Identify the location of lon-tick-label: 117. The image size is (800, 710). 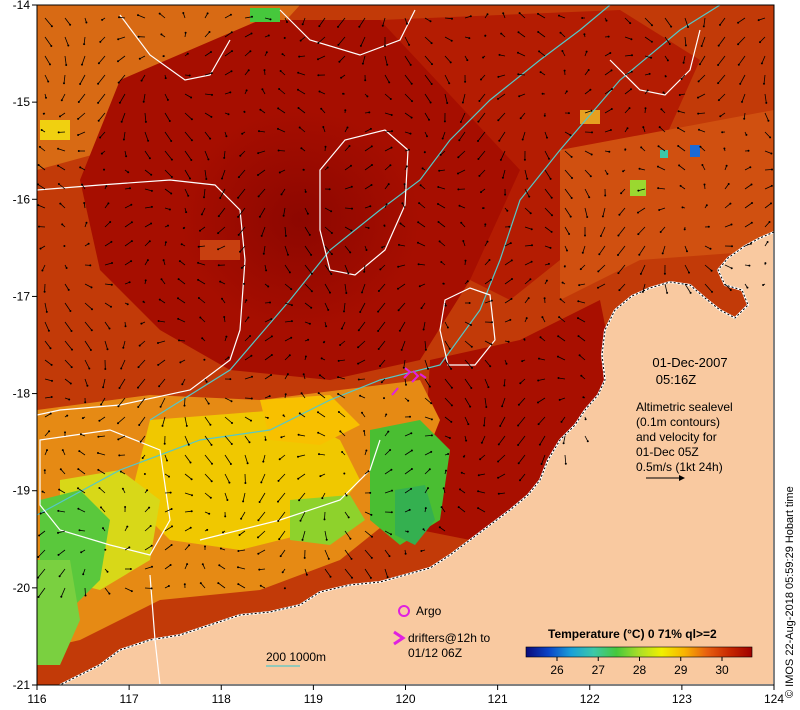
(129, 699).